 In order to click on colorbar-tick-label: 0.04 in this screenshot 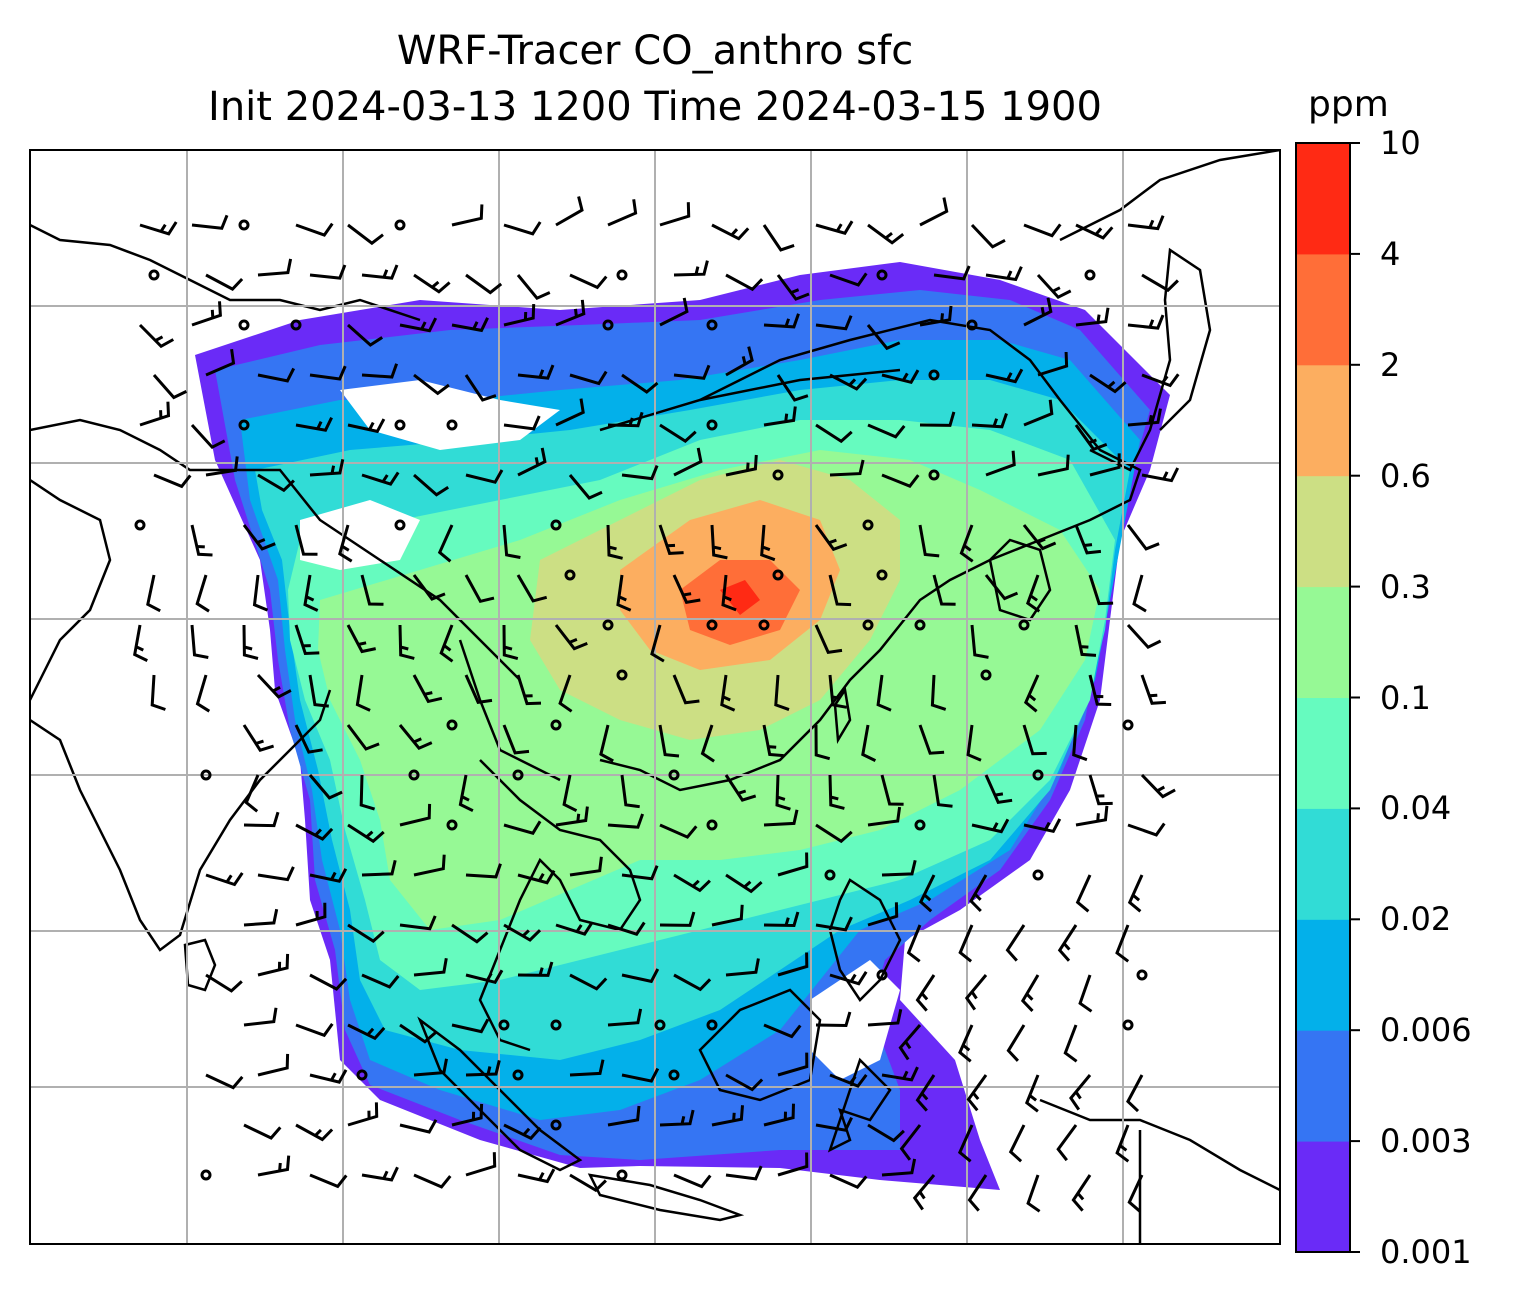, I will do `click(1416, 808)`.